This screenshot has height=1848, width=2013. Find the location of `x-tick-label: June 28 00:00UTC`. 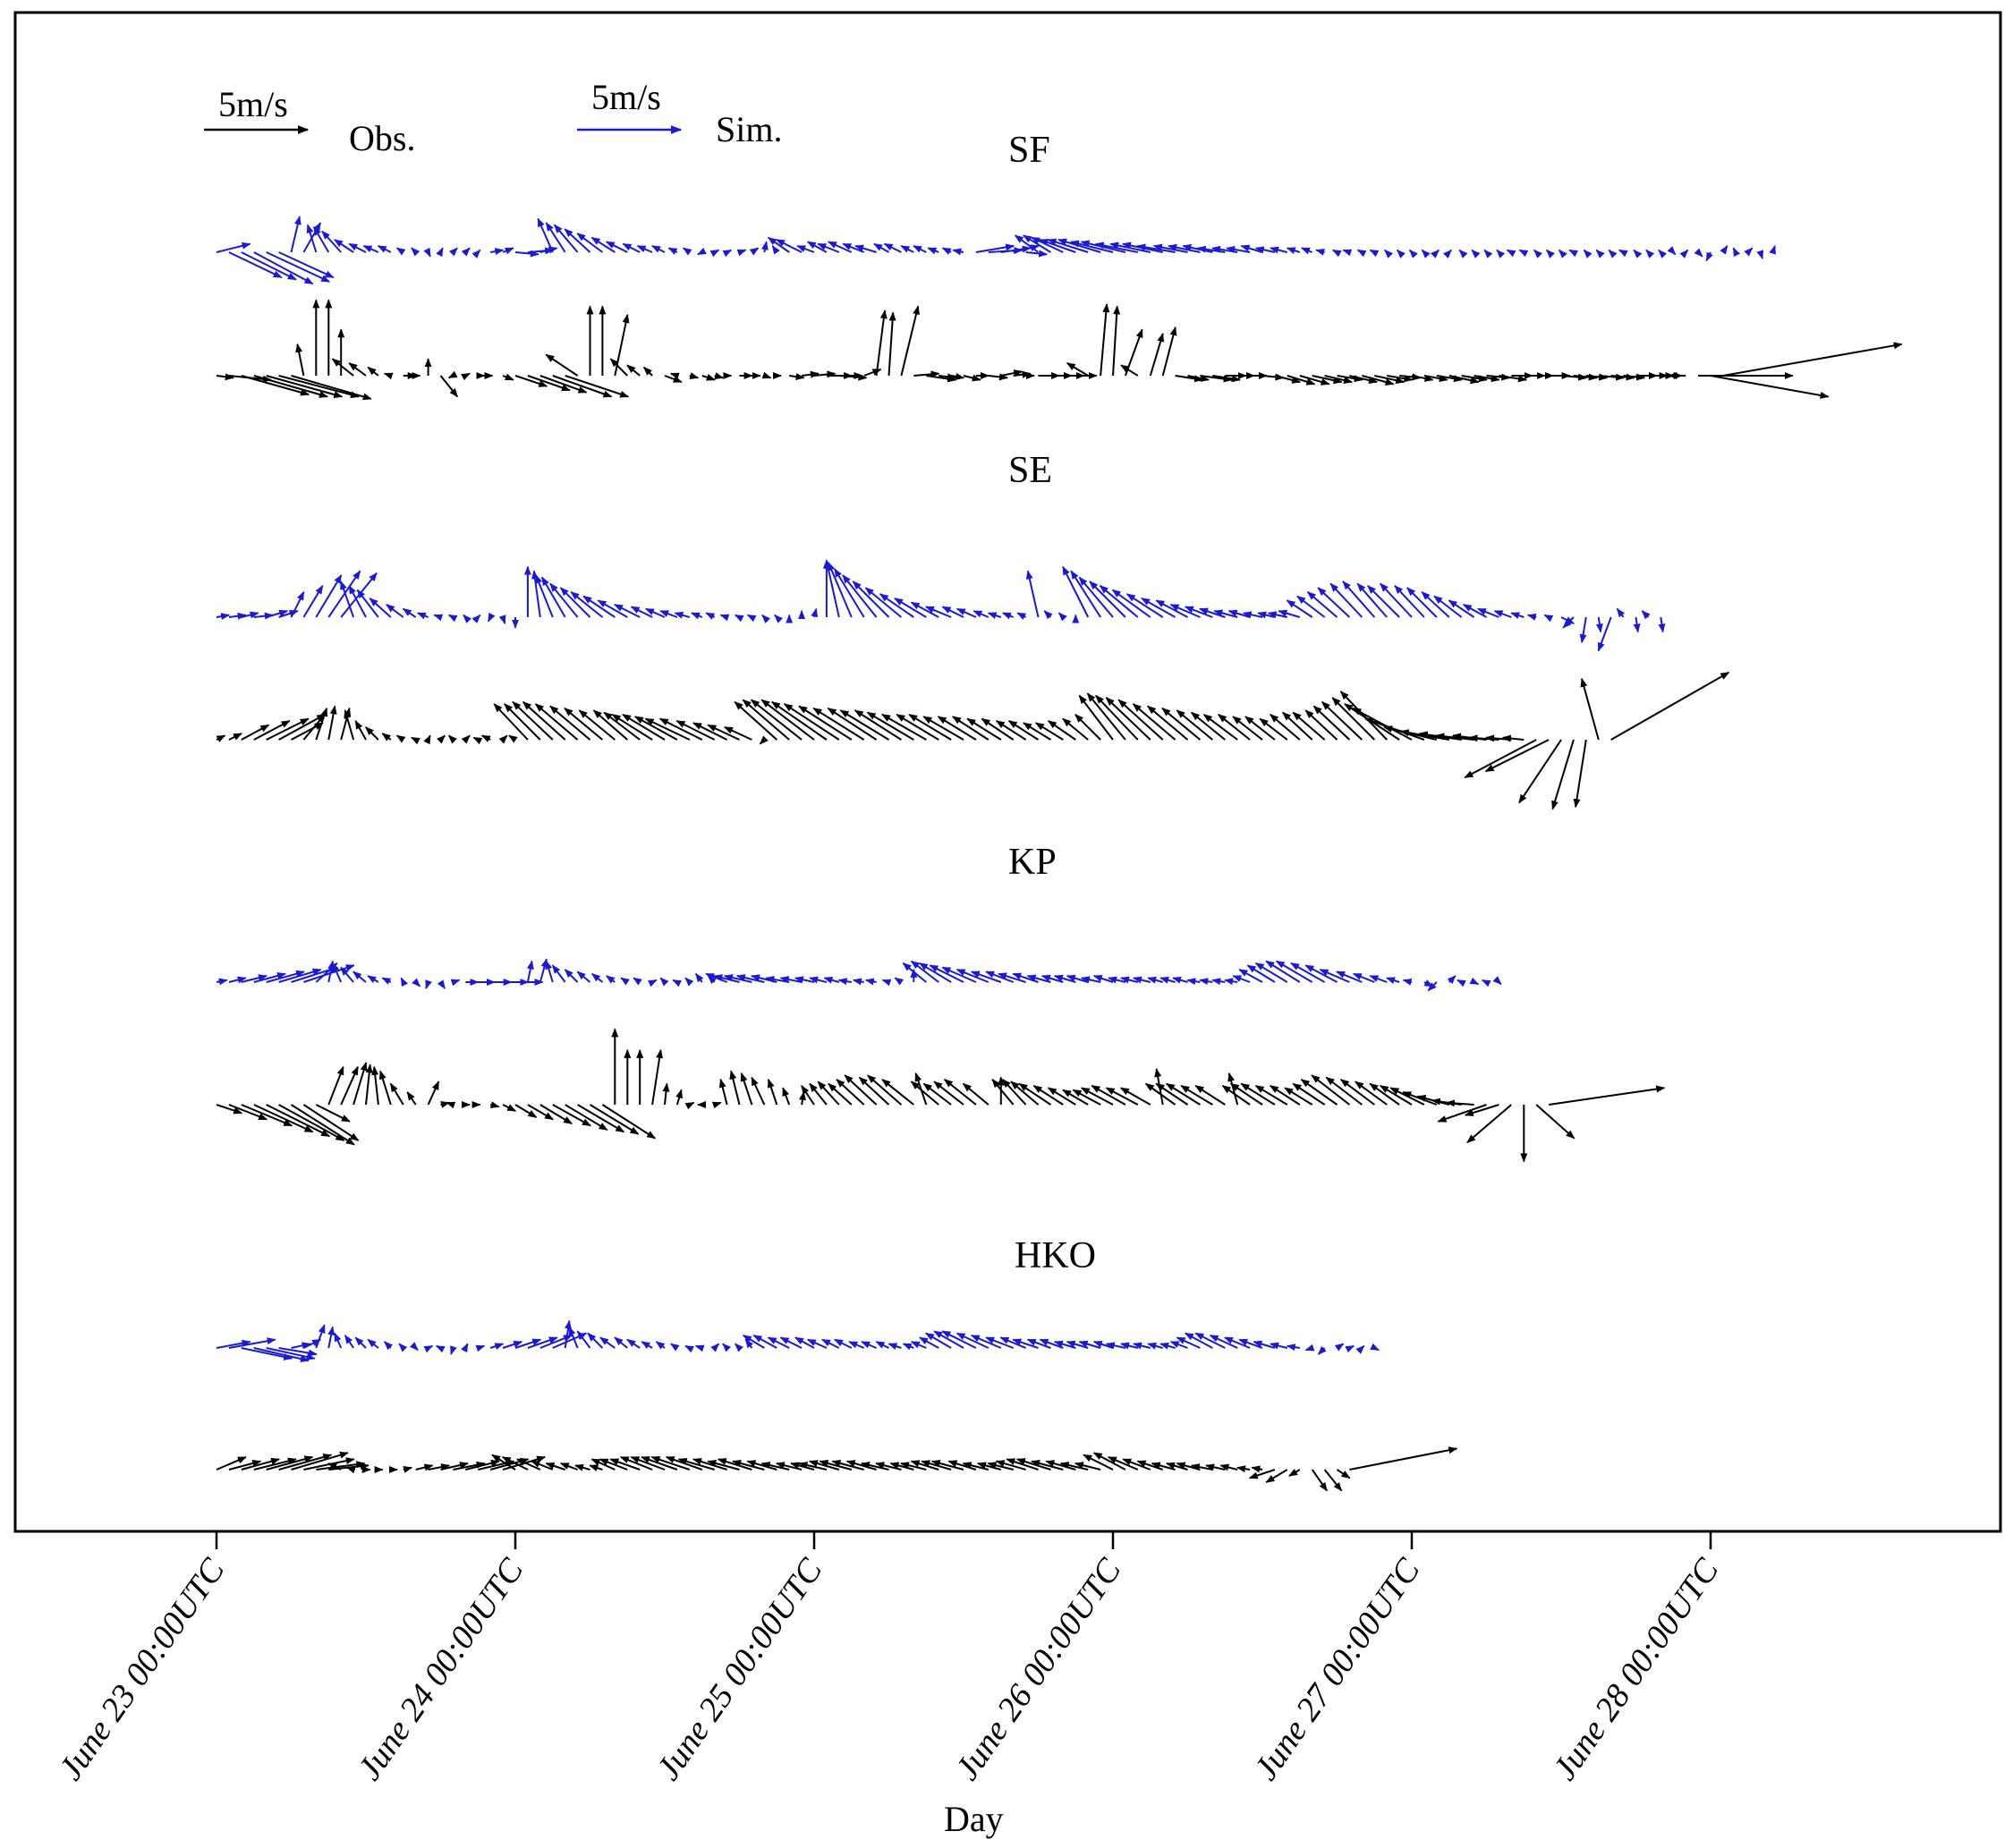

x-tick-label: June 28 00:00UTC is located at coordinates (1637, 1670).